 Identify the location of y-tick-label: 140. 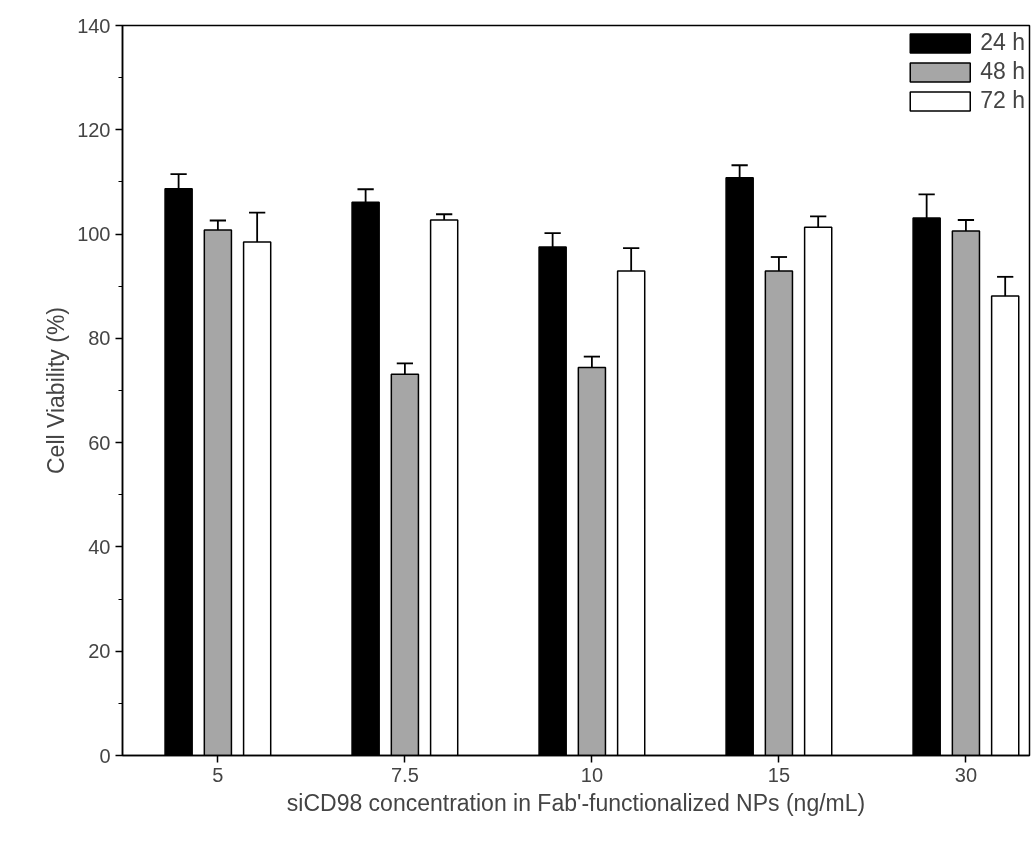
(94, 25).